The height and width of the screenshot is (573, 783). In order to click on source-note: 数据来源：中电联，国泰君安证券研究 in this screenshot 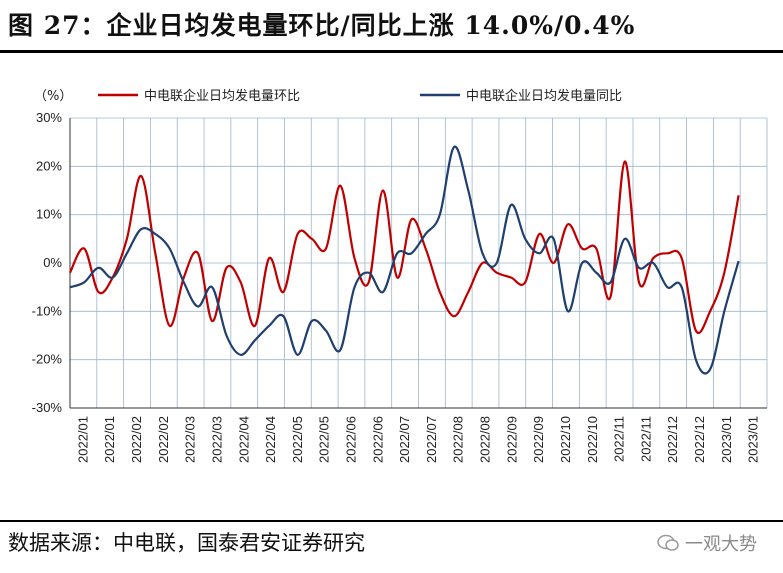, I will do `click(186, 543)`.